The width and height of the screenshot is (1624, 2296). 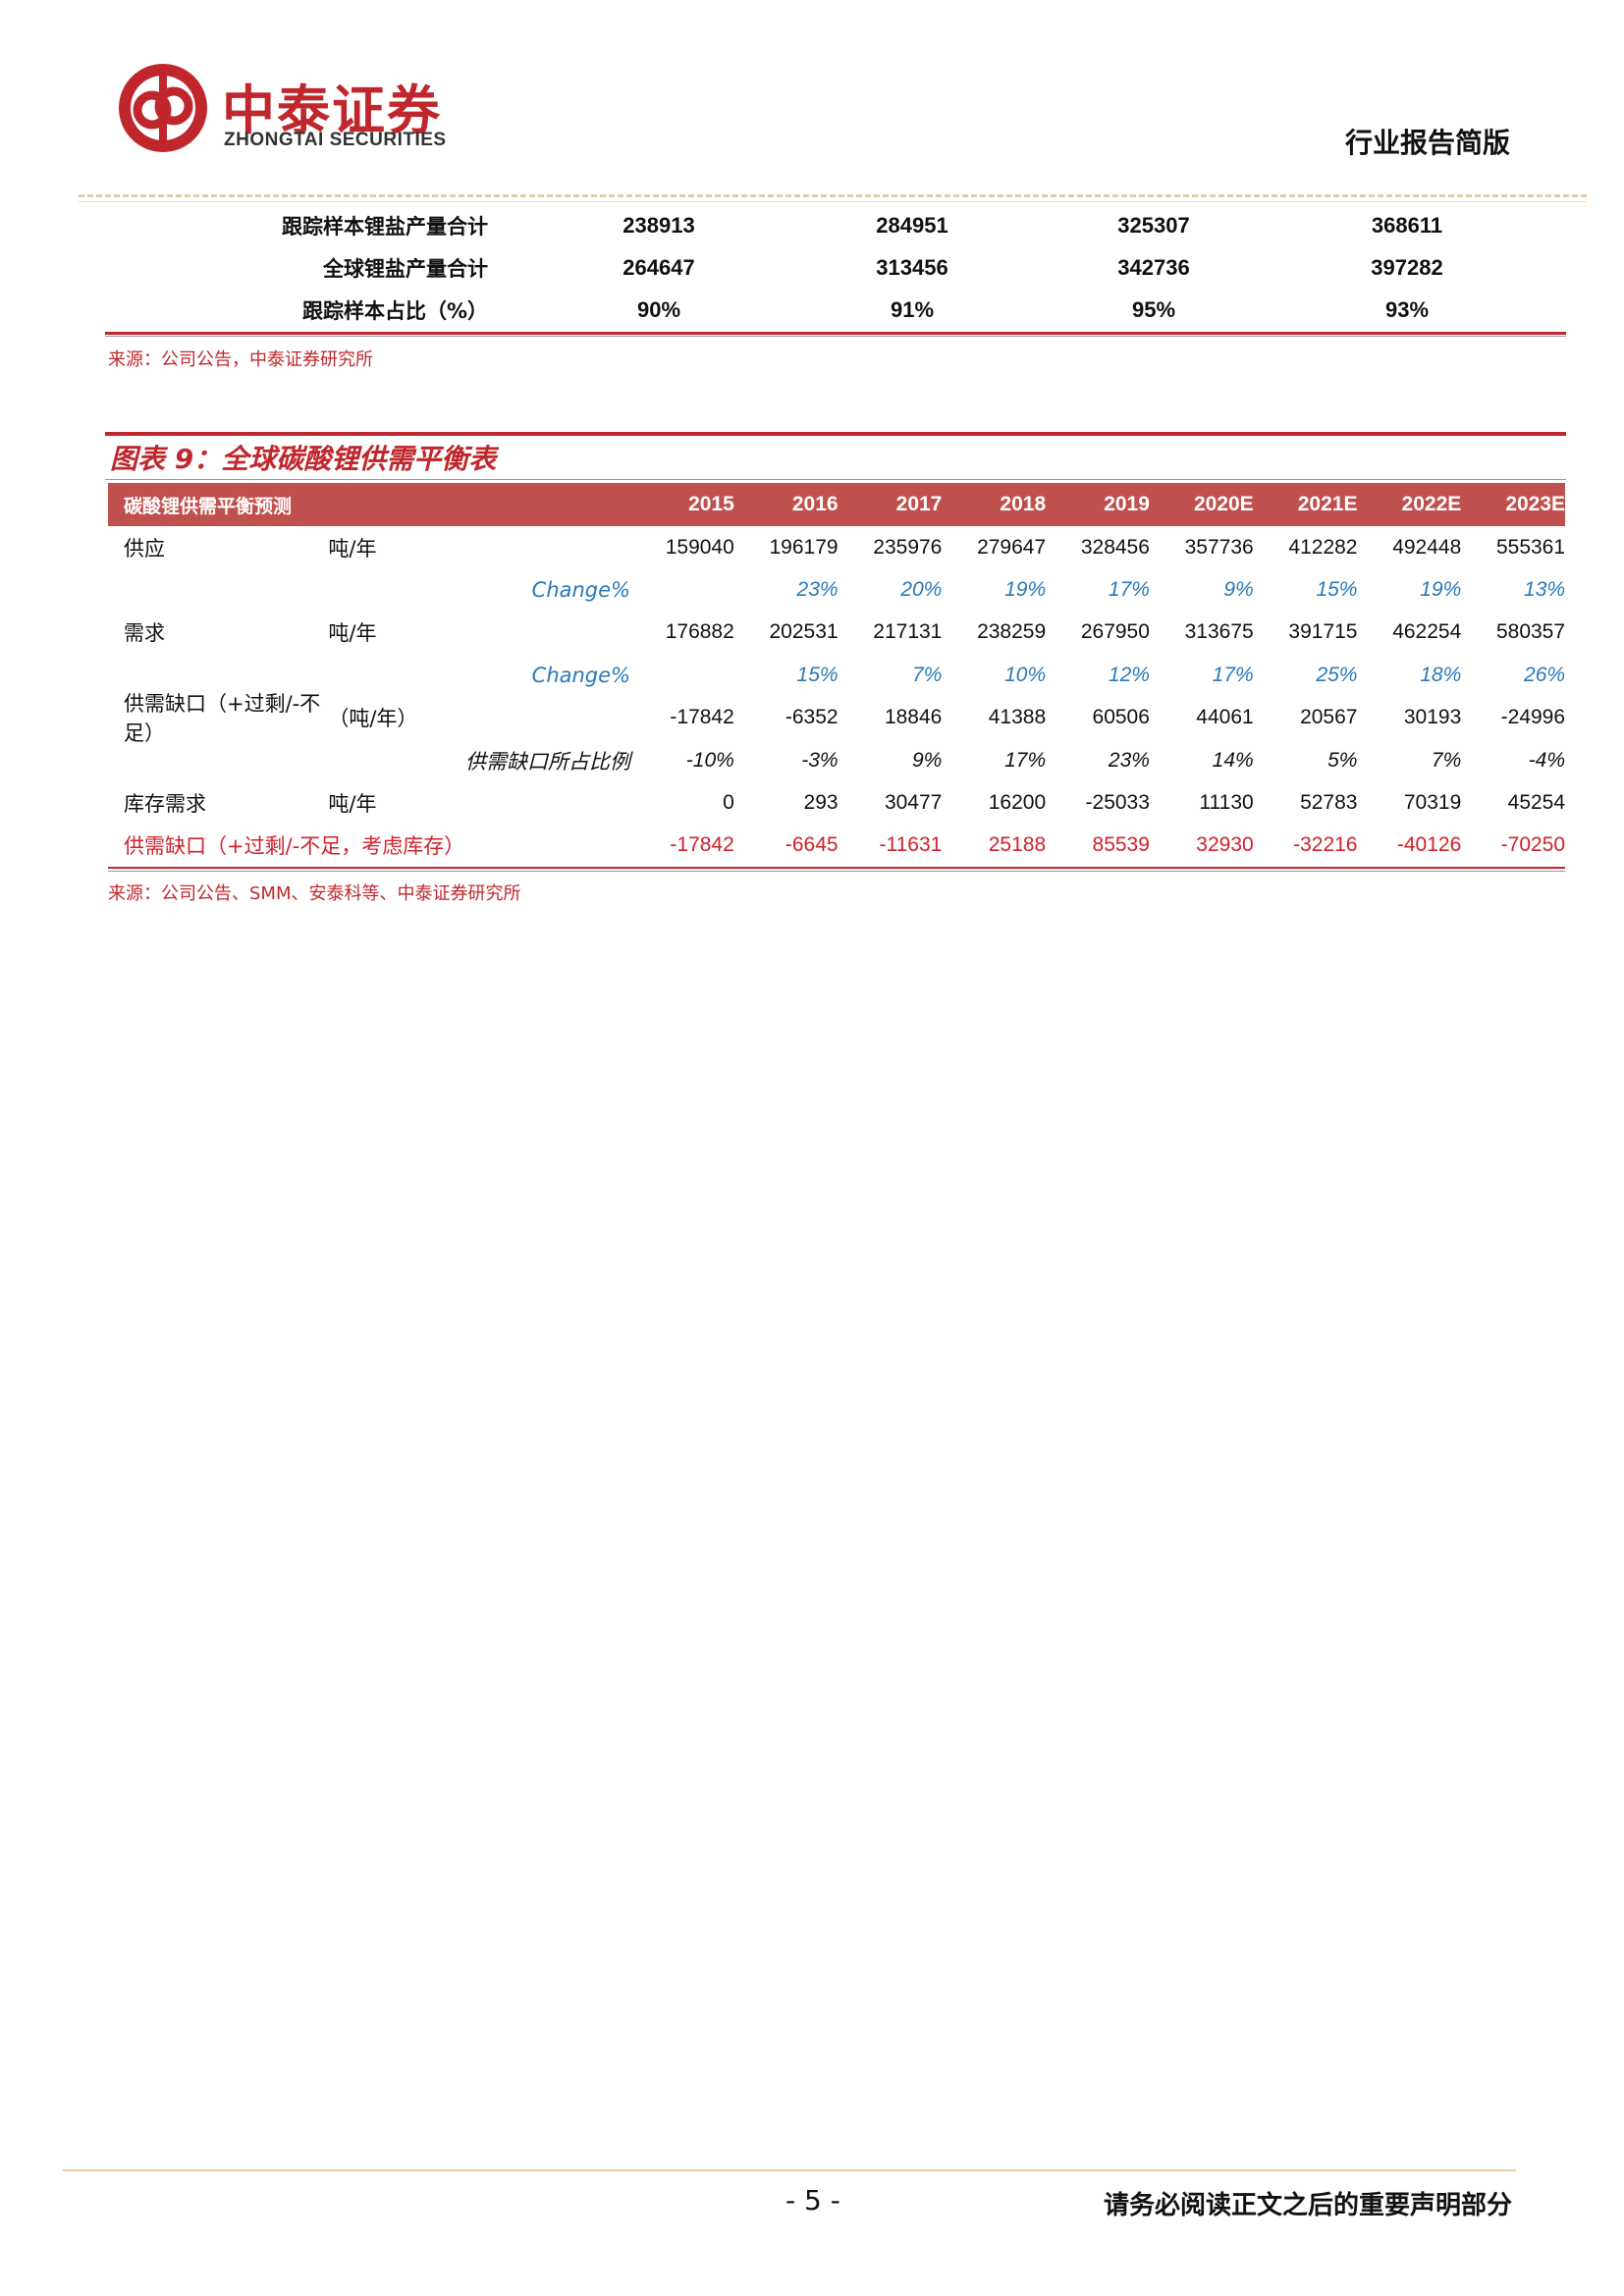 I want to click on figure-title-rule, so click(x=835, y=434).